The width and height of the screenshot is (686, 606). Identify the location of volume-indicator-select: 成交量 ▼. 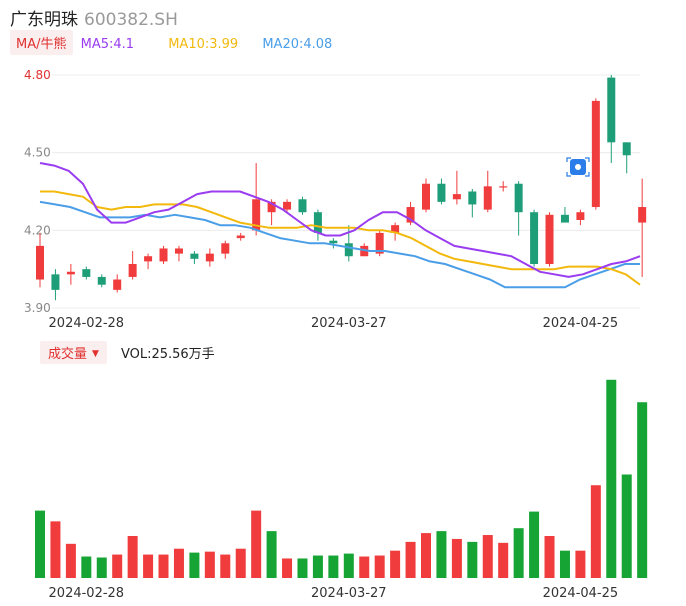
(73, 352).